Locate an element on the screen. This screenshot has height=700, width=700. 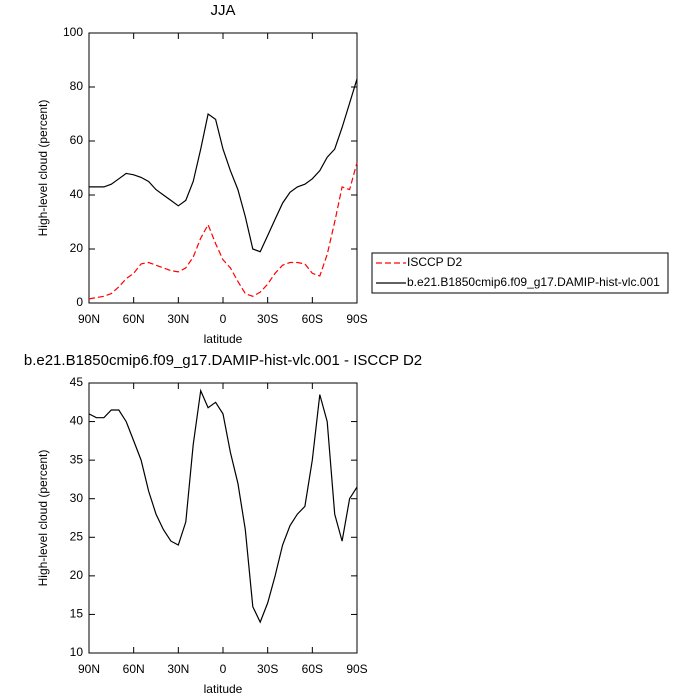
y-tick-label: 25 is located at coordinates (77, 536).